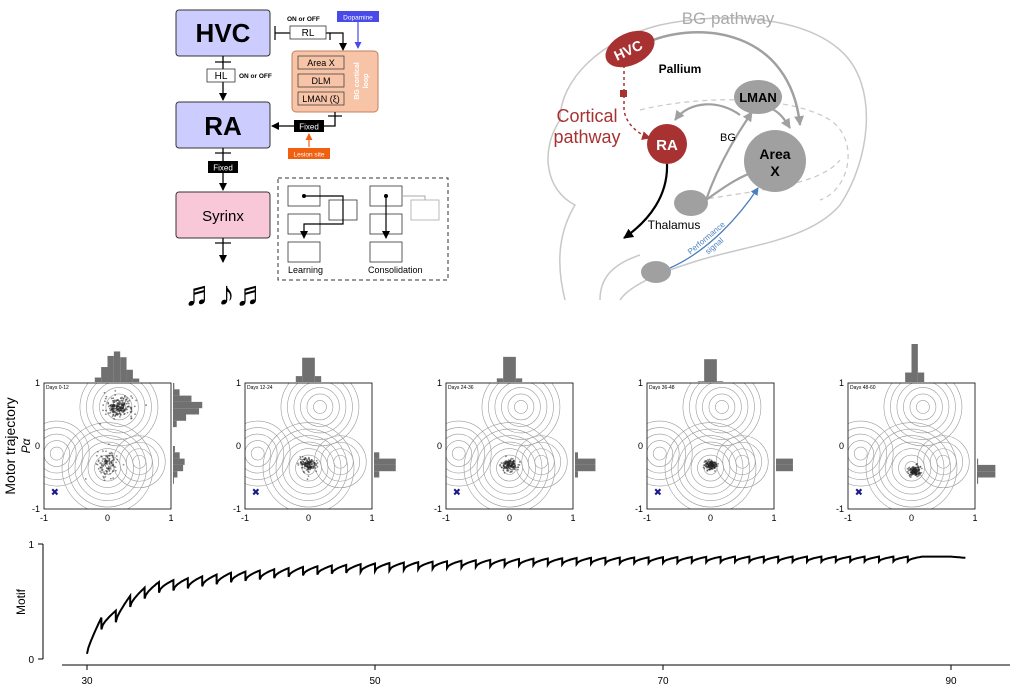 Image resolution: width=1012 pixels, height=695 pixels. Describe the element at coordinates (728, 138) in the screenshot. I see `bg-label: BG` at that location.